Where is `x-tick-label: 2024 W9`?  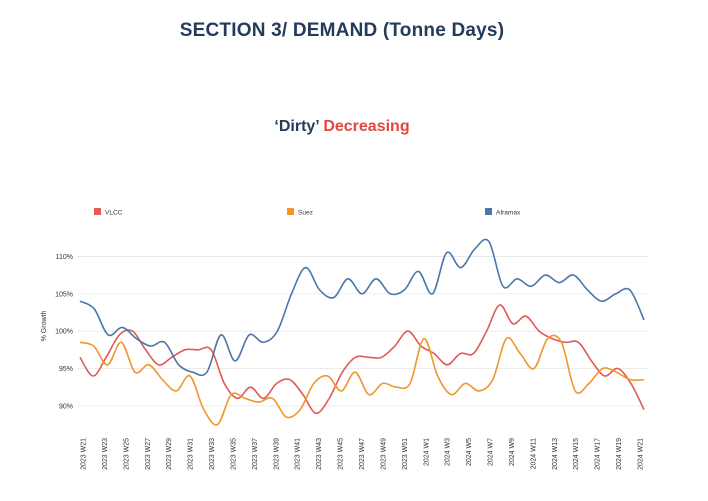
x-tick-label: 2024 W9 is located at coordinates (512, 452).